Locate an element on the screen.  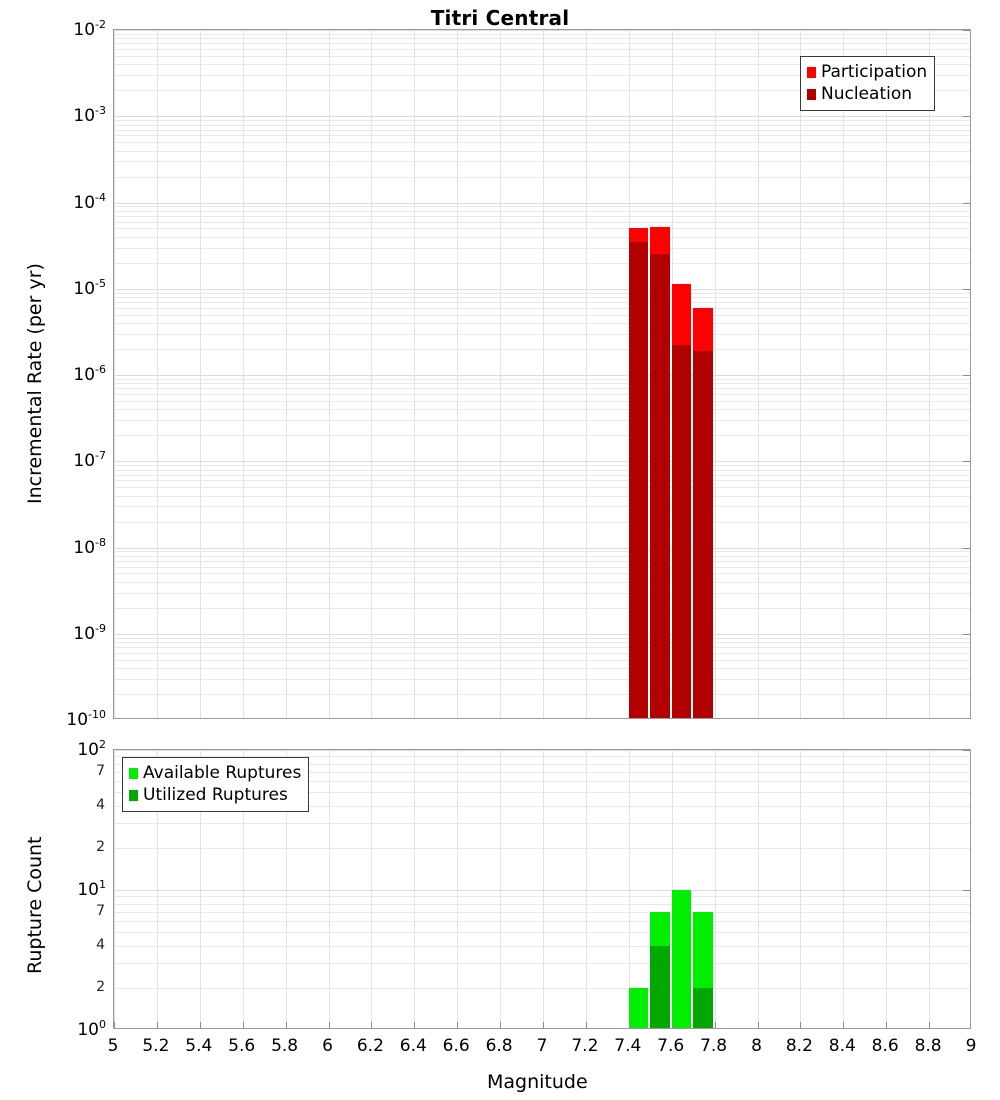
x-axis-tick-label: 5.4 is located at coordinates (199, 1046).